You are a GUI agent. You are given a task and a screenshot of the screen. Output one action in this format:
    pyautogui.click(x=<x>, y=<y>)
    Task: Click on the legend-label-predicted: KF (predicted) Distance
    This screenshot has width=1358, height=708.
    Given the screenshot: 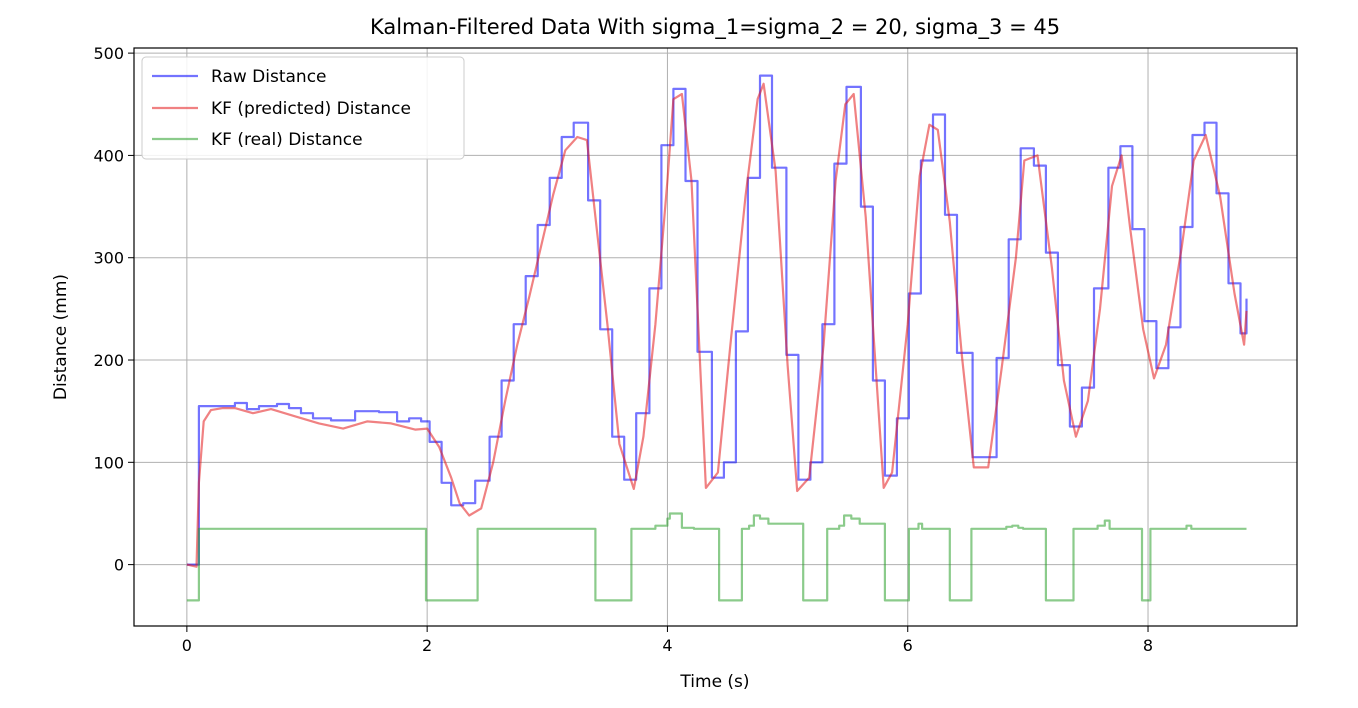 What is the action you would take?
    pyautogui.click(x=311, y=109)
    